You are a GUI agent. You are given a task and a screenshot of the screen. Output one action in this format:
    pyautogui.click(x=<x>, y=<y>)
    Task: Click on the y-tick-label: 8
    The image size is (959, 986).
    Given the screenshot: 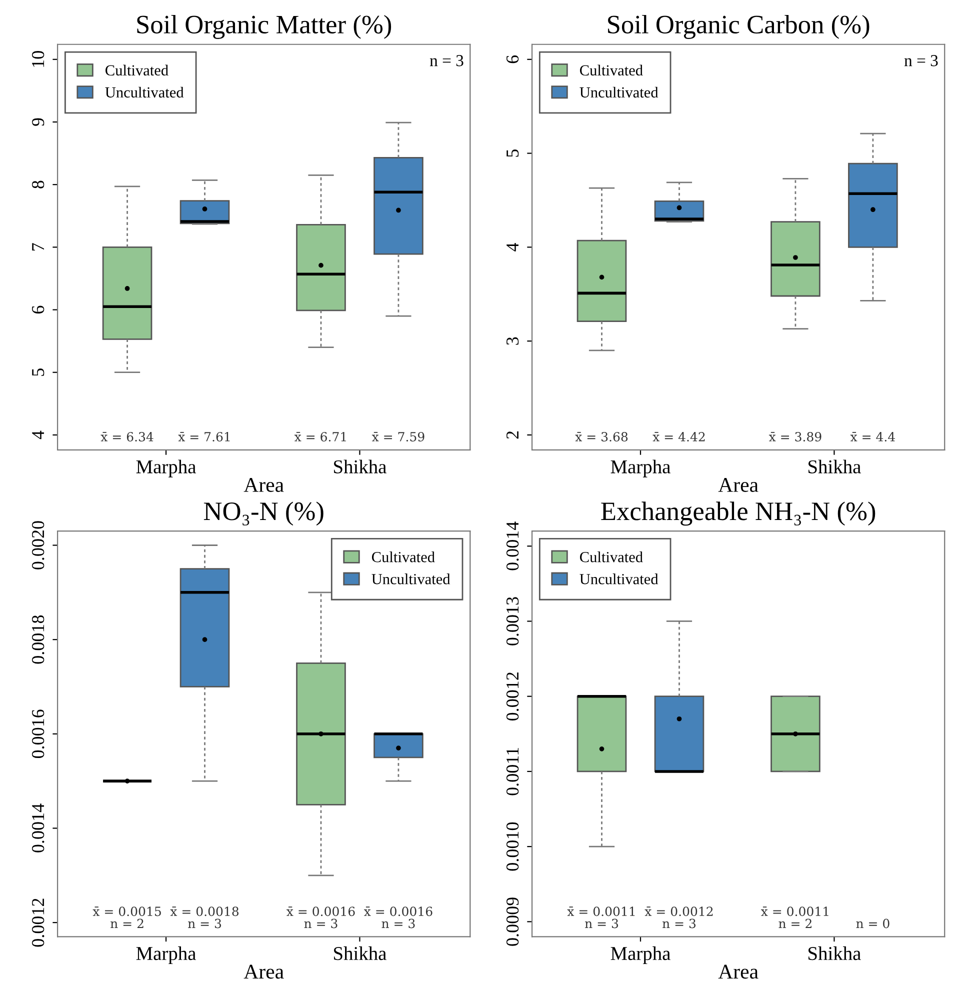 What is the action you would take?
    pyautogui.click(x=38, y=184)
    